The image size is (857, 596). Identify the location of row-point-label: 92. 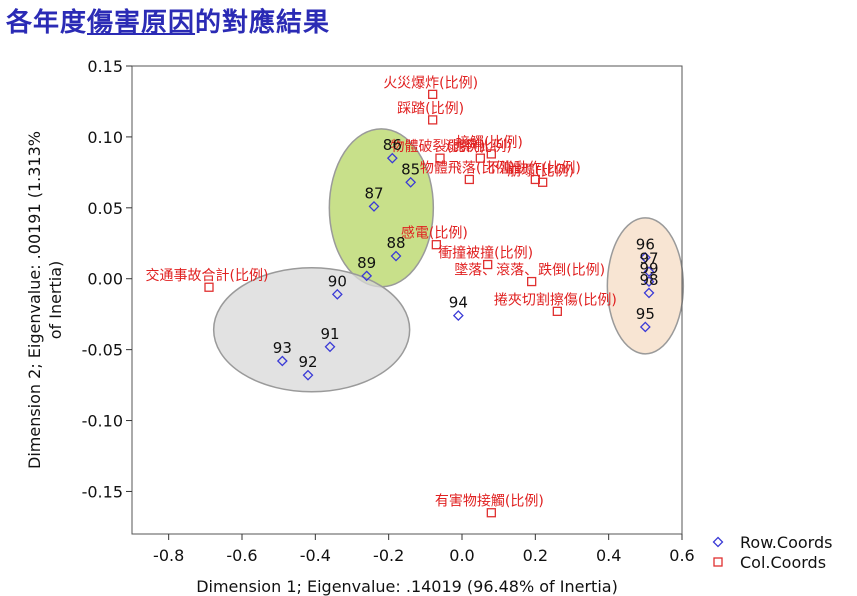
(307, 362).